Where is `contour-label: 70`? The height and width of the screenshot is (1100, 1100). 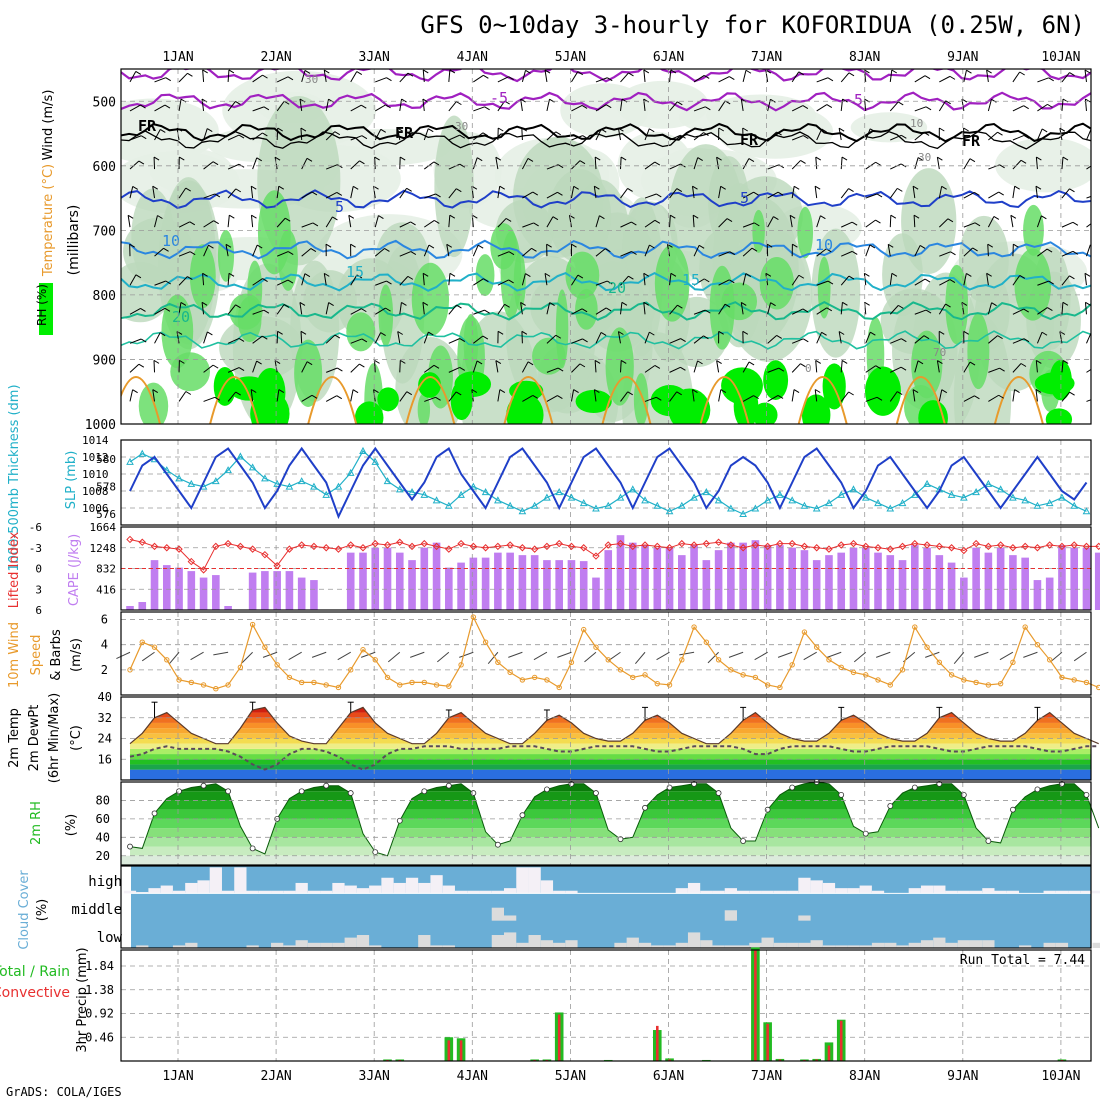 contour-label: 70 is located at coordinates (939, 352).